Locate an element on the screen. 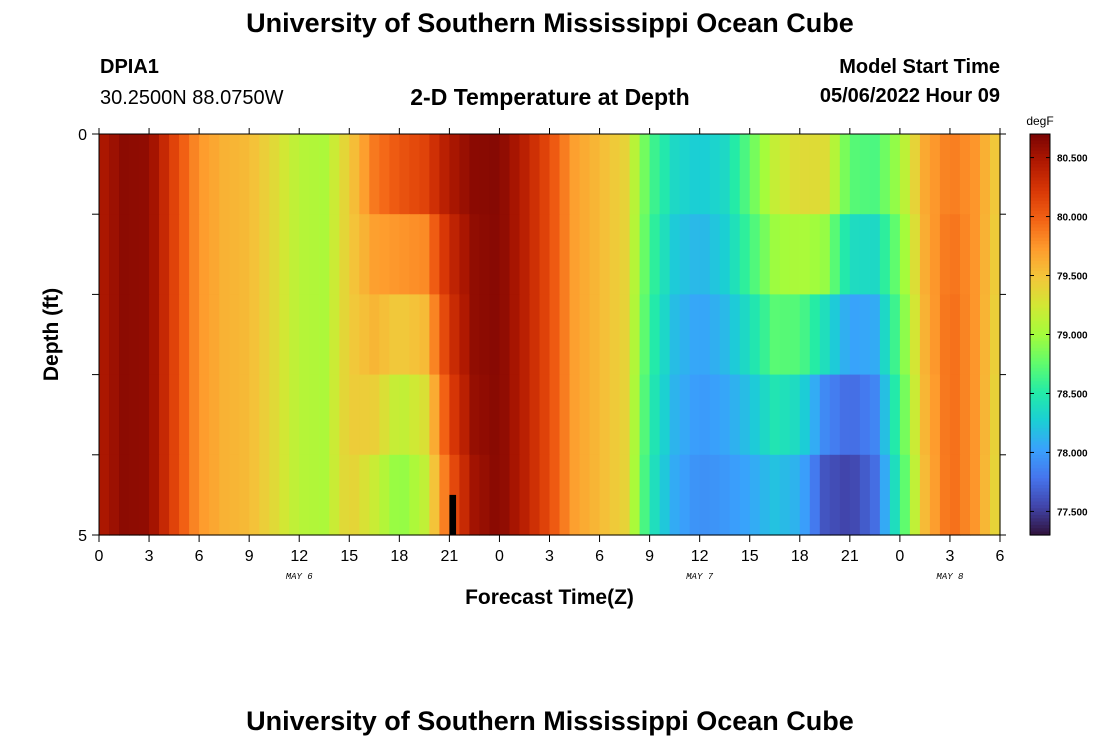 The image size is (1100, 750). x-tick-label: 3 is located at coordinates (549, 556).